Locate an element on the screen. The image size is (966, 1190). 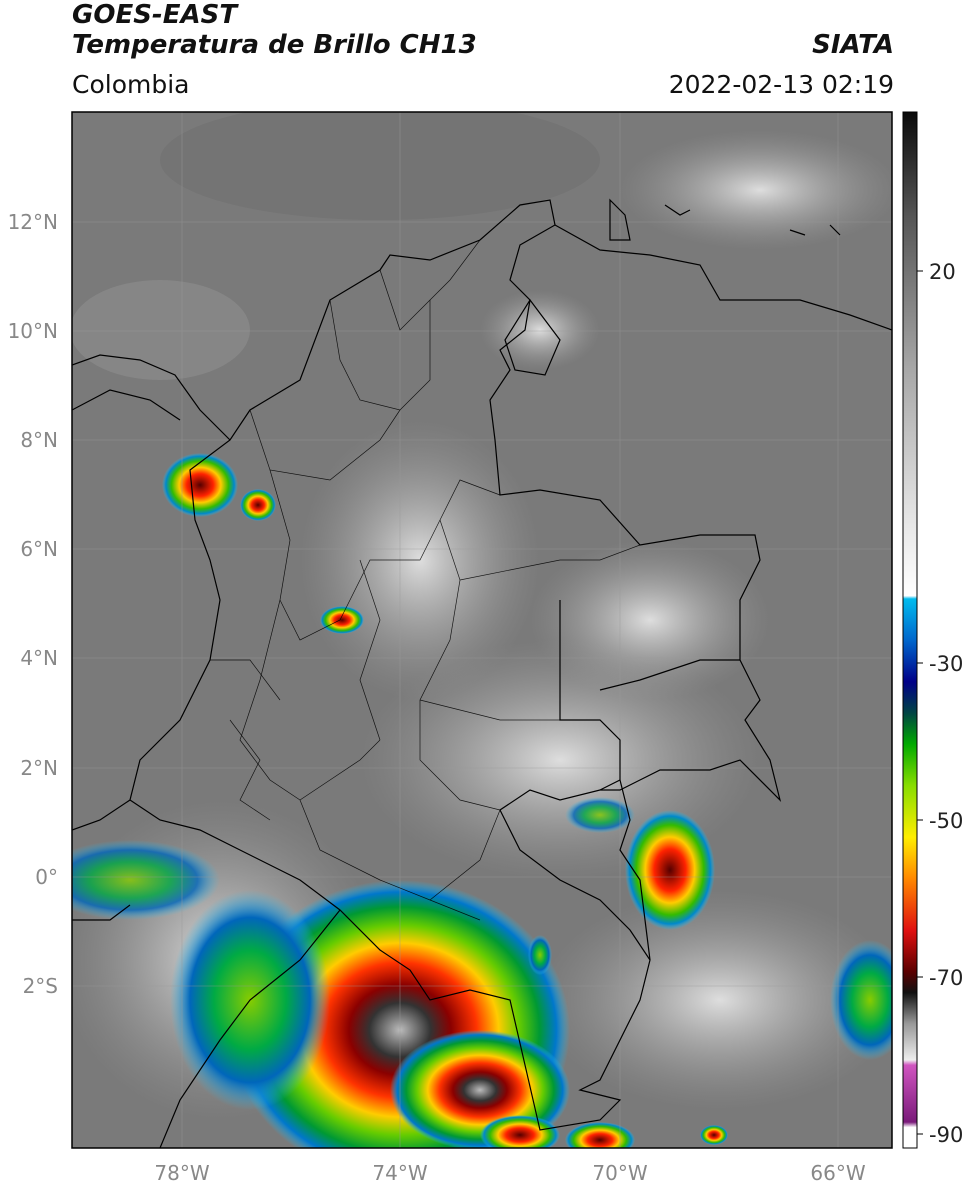
lon-label: 74°W is located at coordinates (399, 1173).